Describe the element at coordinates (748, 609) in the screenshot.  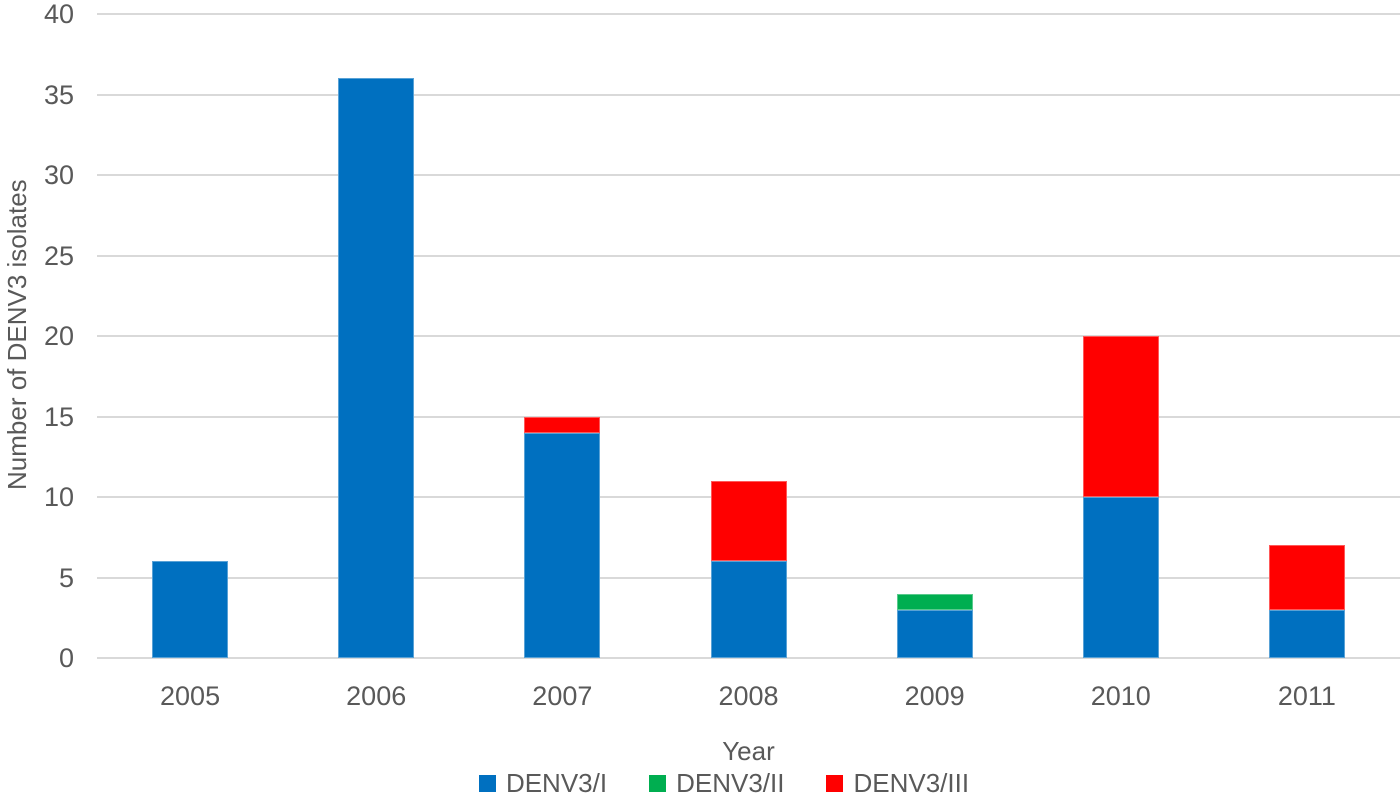
I see `bar-2008-denv3-i` at that location.